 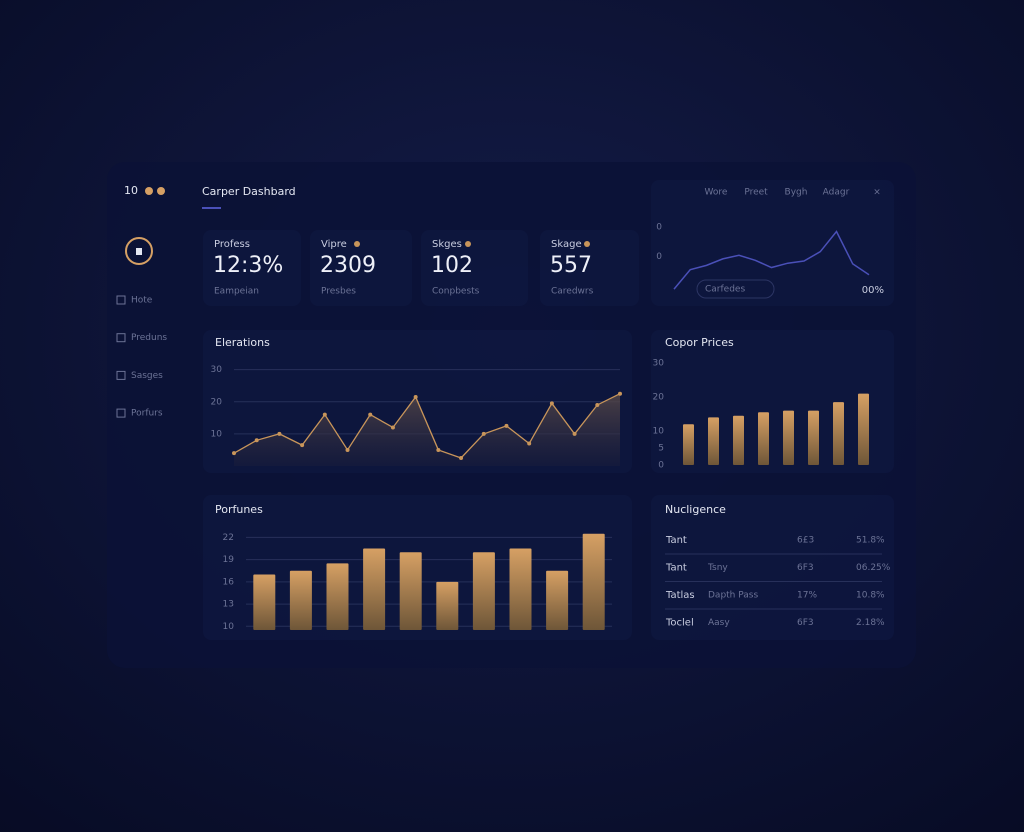 What do you see at coordinates (147, 414) in the screenshot?
I see `menu-item: Porfurs` at bounding box center [147, 414].